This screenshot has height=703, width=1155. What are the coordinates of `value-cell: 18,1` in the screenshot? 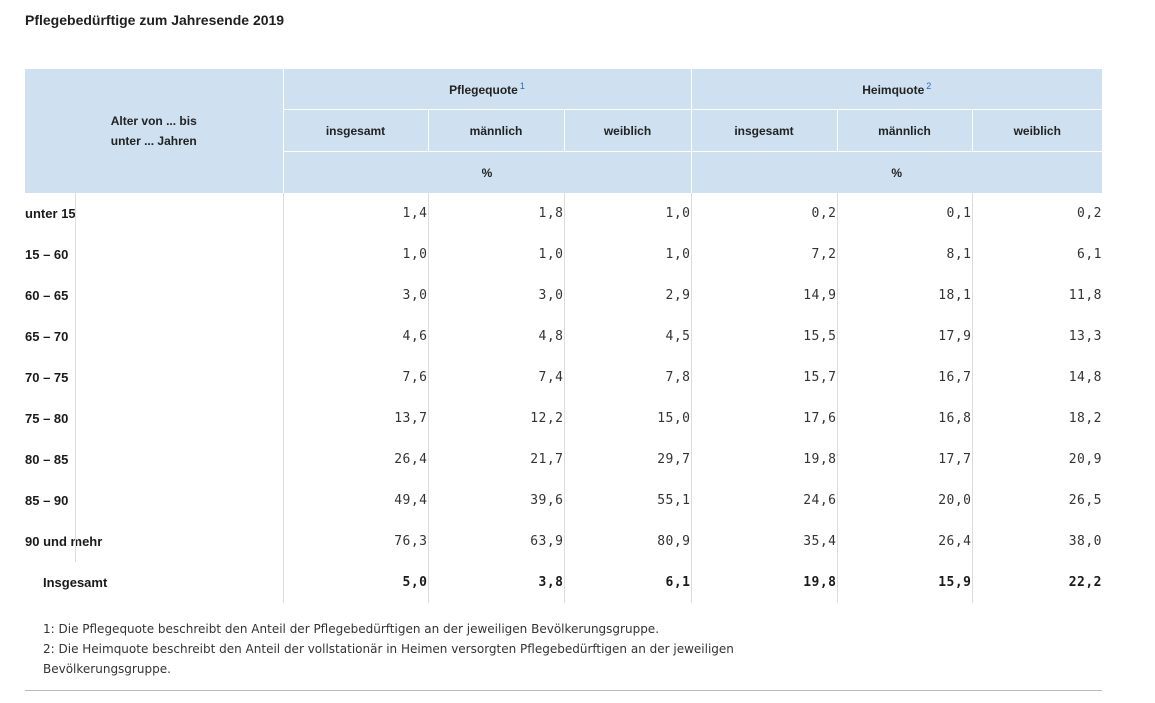 It's located at (905, 295).